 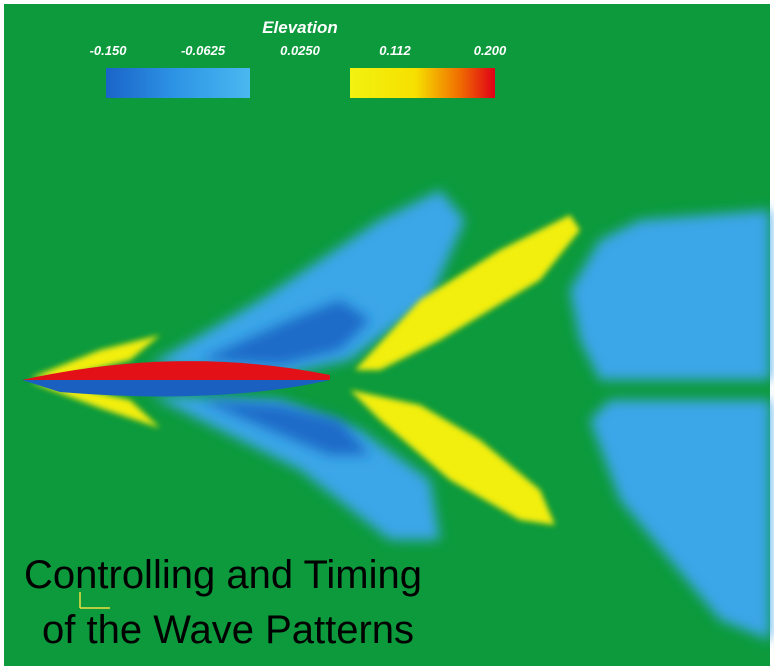 What do you see at coordinates (422, 83) in the screenshot?
I see `colorbar-positive` at bounding box center [422, 83].